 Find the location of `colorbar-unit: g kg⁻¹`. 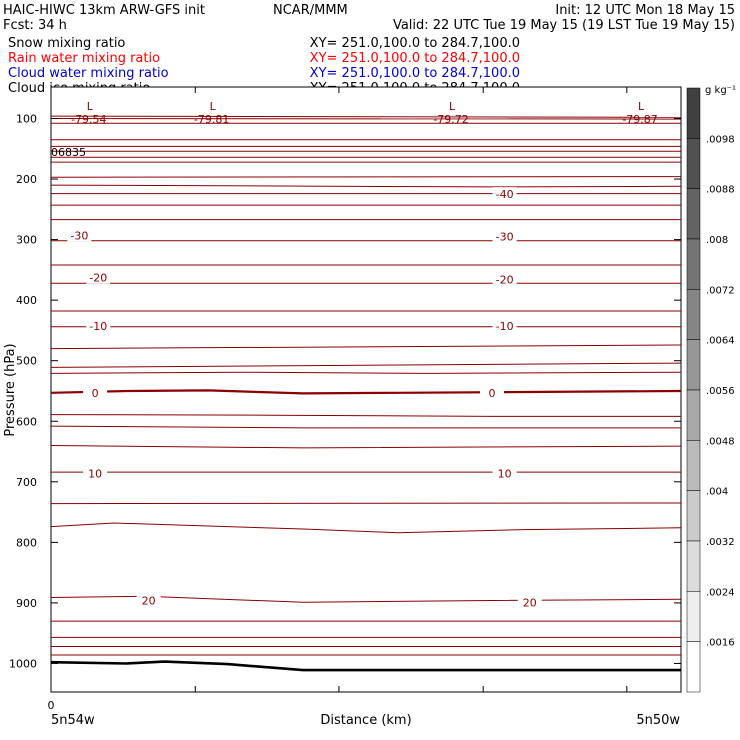

colorbar-unit: g kg⁻¹ is located at coordinates (720, 90).